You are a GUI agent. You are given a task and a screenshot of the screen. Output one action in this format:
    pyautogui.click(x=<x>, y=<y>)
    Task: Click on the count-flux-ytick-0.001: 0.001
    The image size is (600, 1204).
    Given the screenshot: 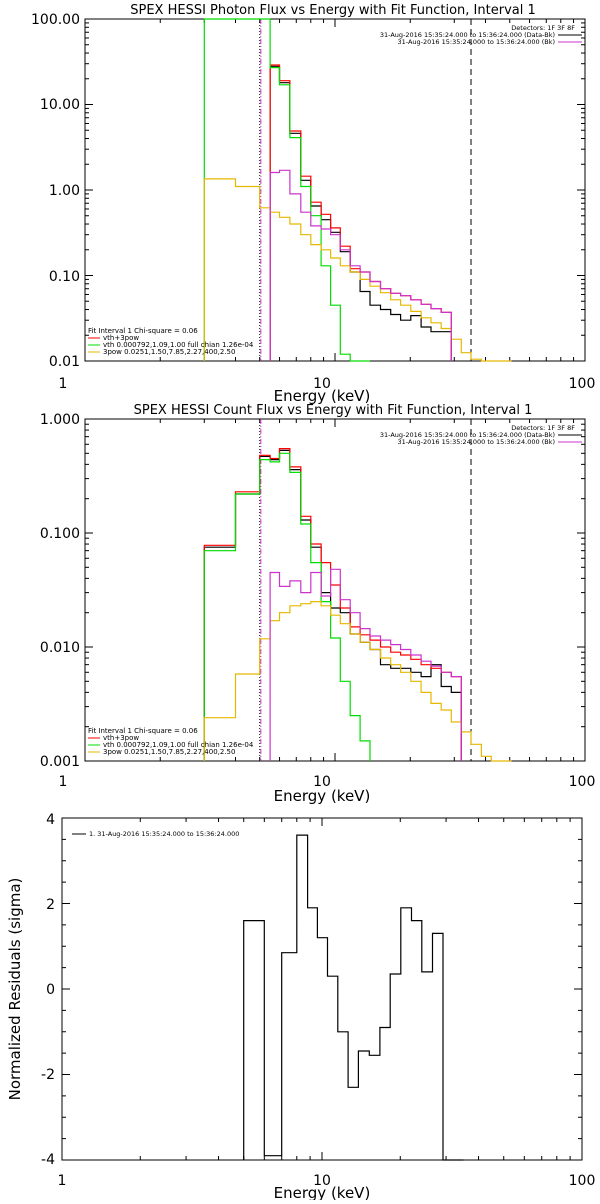 What is the action you would take?
    pyautogui.click(x=60, y=762)
    